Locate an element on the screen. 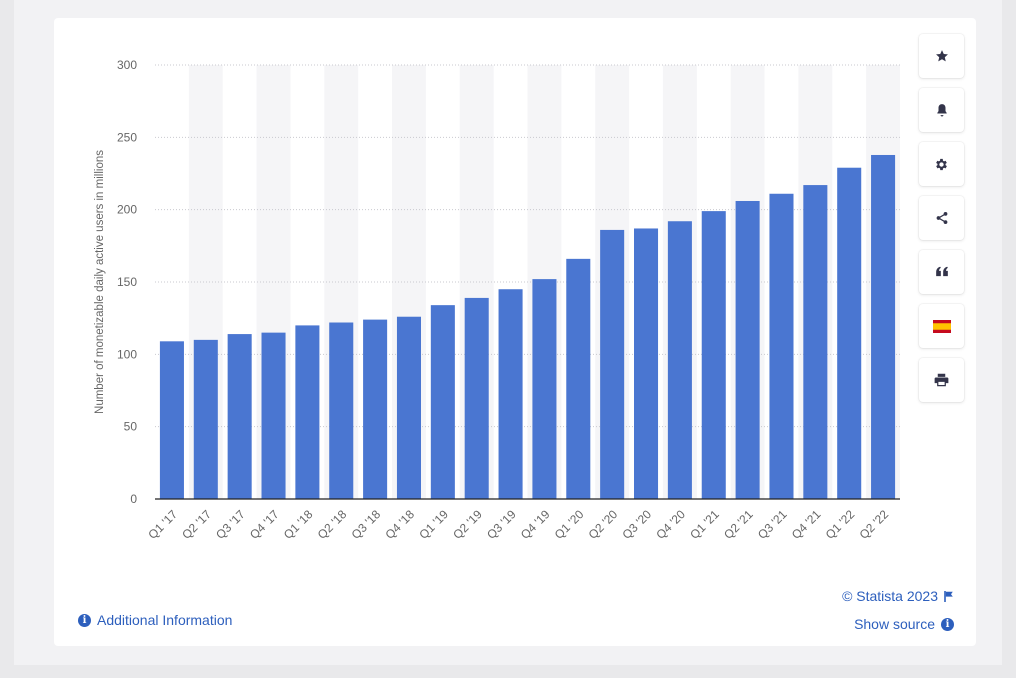 The width and height of the screenshot is (1016, 678). x-tick-label: Q1 '19 is located at coordinates (433, 524).